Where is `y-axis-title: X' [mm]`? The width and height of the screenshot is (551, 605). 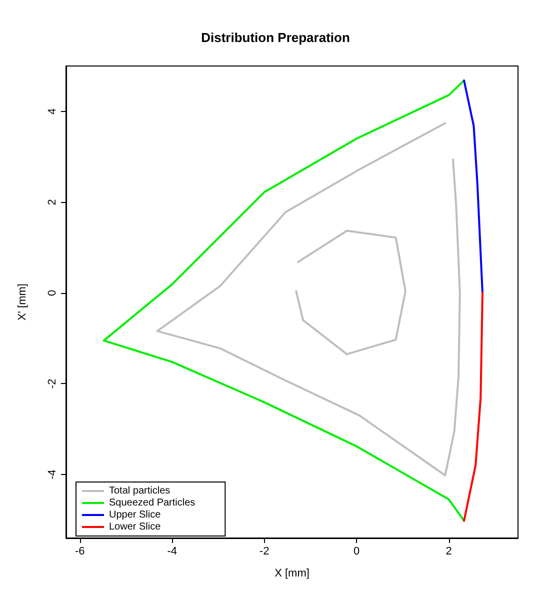
y-axis-title: X' [mm] is located at coordinates (22, 302).